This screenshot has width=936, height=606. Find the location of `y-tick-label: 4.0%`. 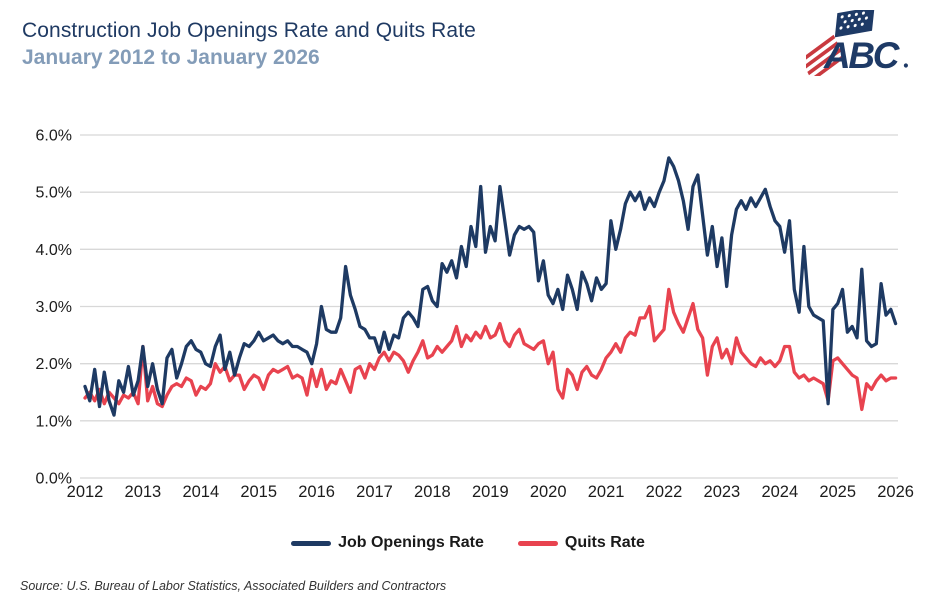

y-tick-label: 4.0% is located at coordinates (54, 250).